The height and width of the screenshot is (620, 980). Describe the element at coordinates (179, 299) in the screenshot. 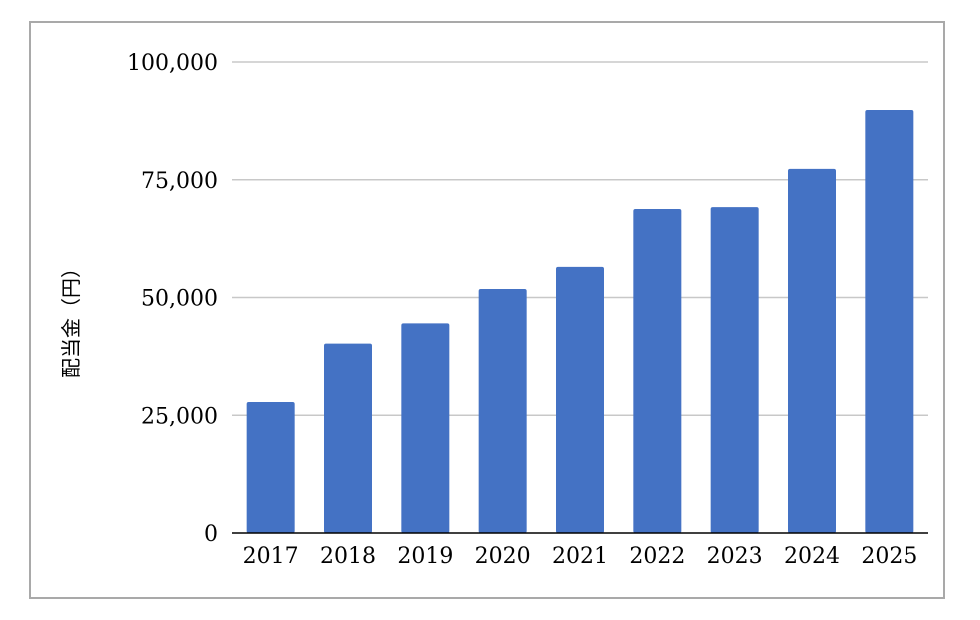

I see `y-tick-label: 50,000` at that location.